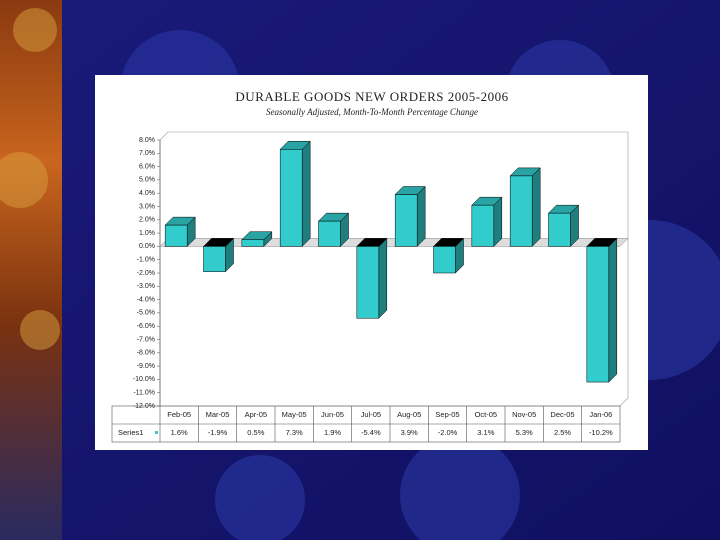 Image resolution: width=720 pixels, height=540 pixels. What do you see at coordinates (601, 432) in the screenshot?
I see `value-label: -10.2%` at bounding box center [601, 432].